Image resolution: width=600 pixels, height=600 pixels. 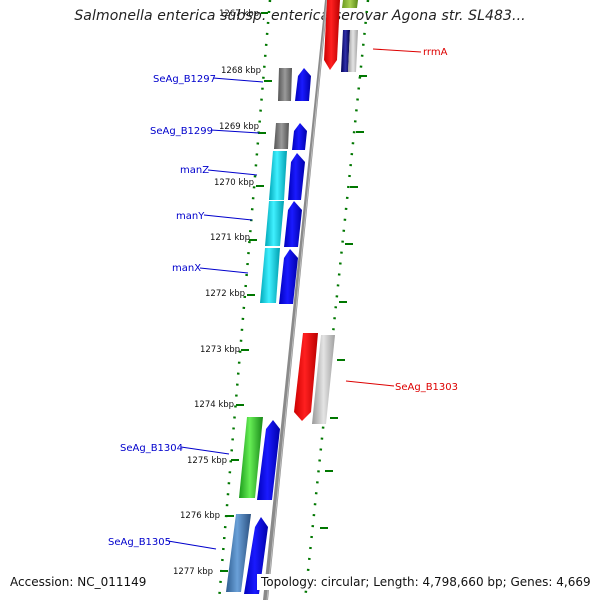 What do you see at coordinates (303, 84) in the screenshot?
I see `gene-SeAg_B1297-arrow` at bounding box center [303, 84].